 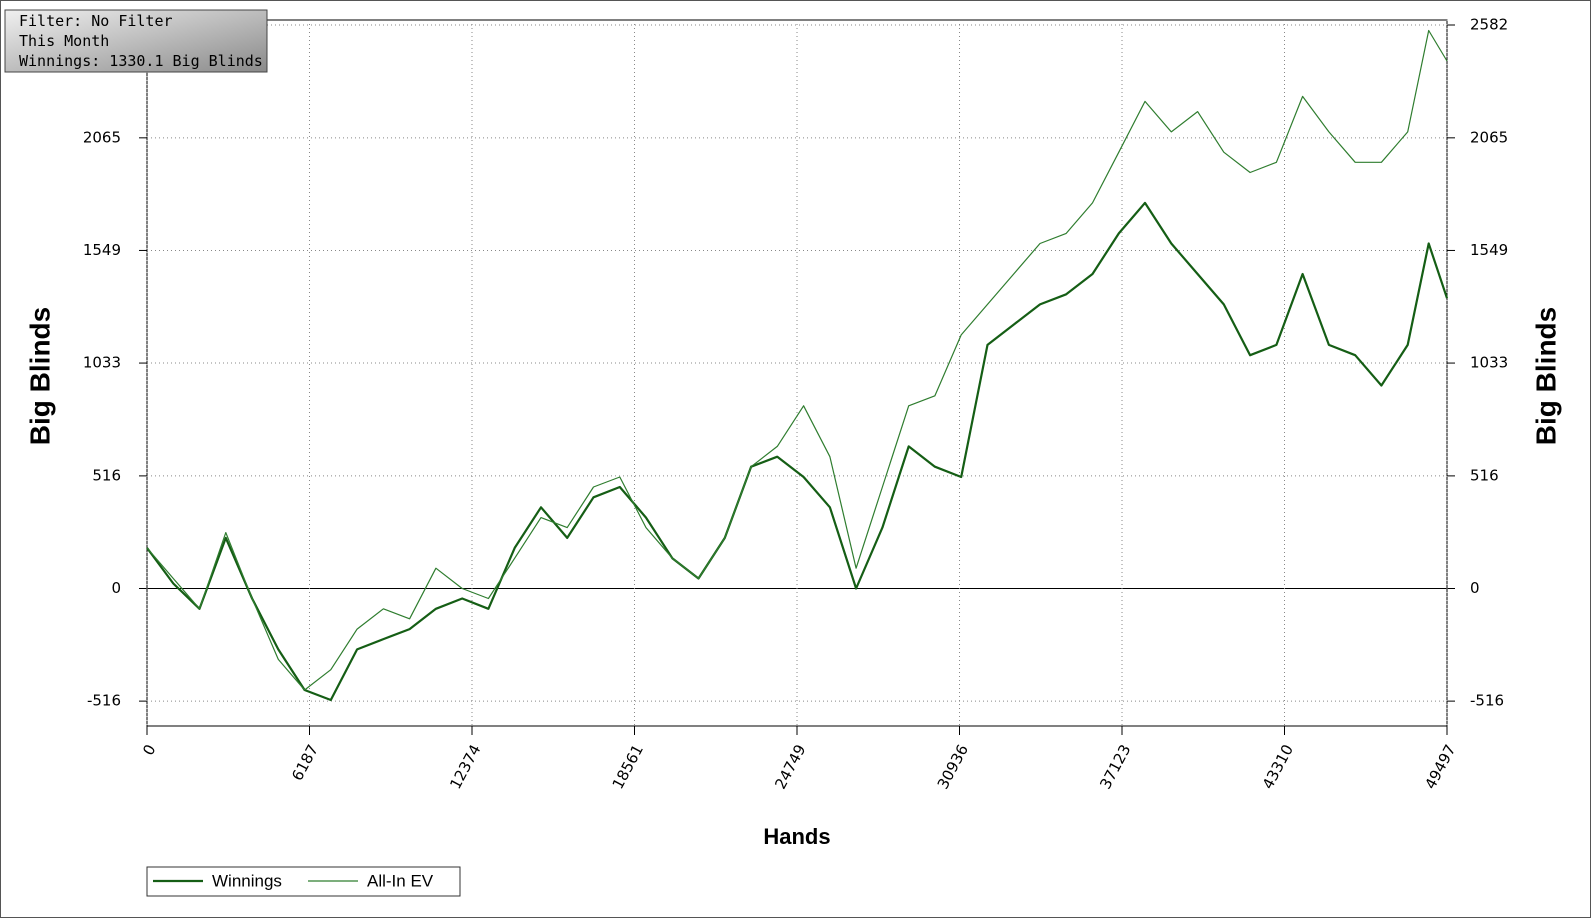 What do you see at coordinates (400, 880) in the screenshot?
I see `legend-label: All-In EV` at bounding box center [400, 880].